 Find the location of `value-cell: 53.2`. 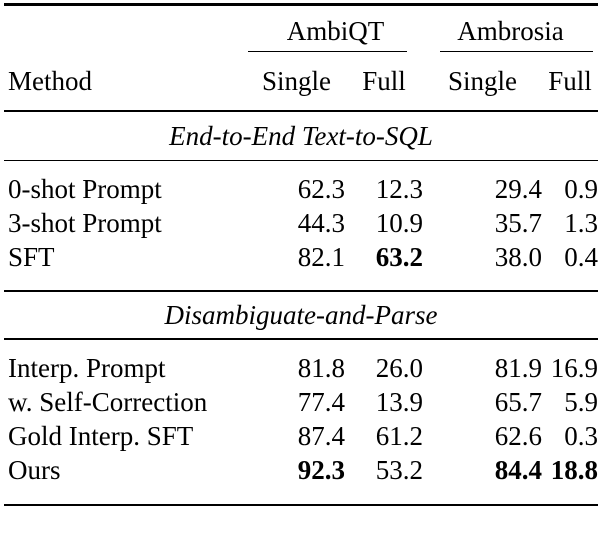

value-cell: 53.2 is located at coordinates (399, 469).